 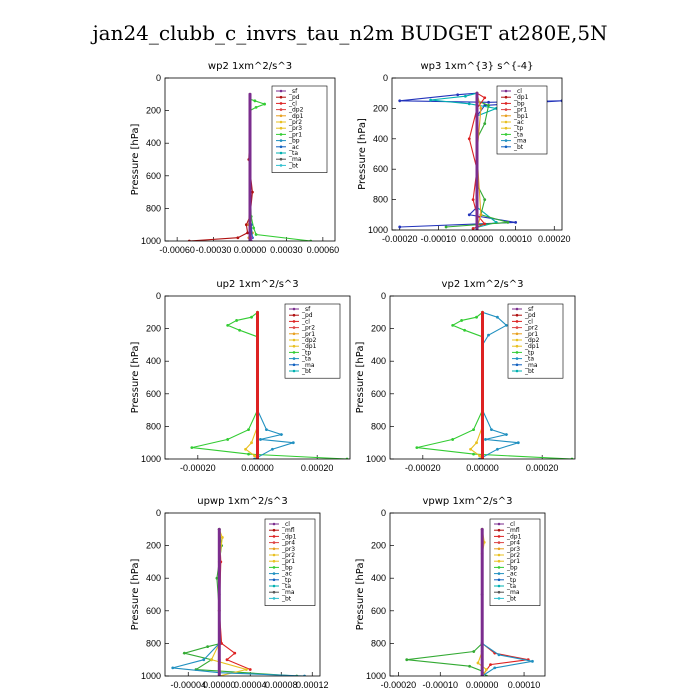 What do you see at coordinates (530, 315) in the screenshot?
I see `legend-entry: _pd` at bounding box center [530, 315].